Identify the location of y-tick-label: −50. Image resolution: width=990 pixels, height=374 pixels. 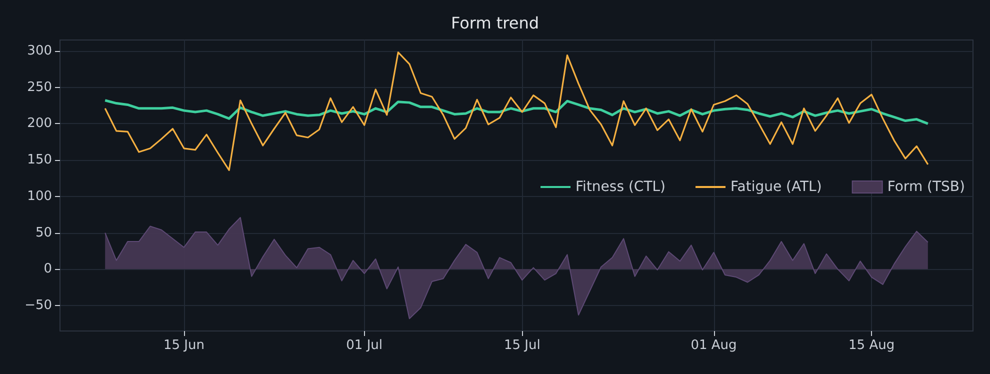
(38, 306).